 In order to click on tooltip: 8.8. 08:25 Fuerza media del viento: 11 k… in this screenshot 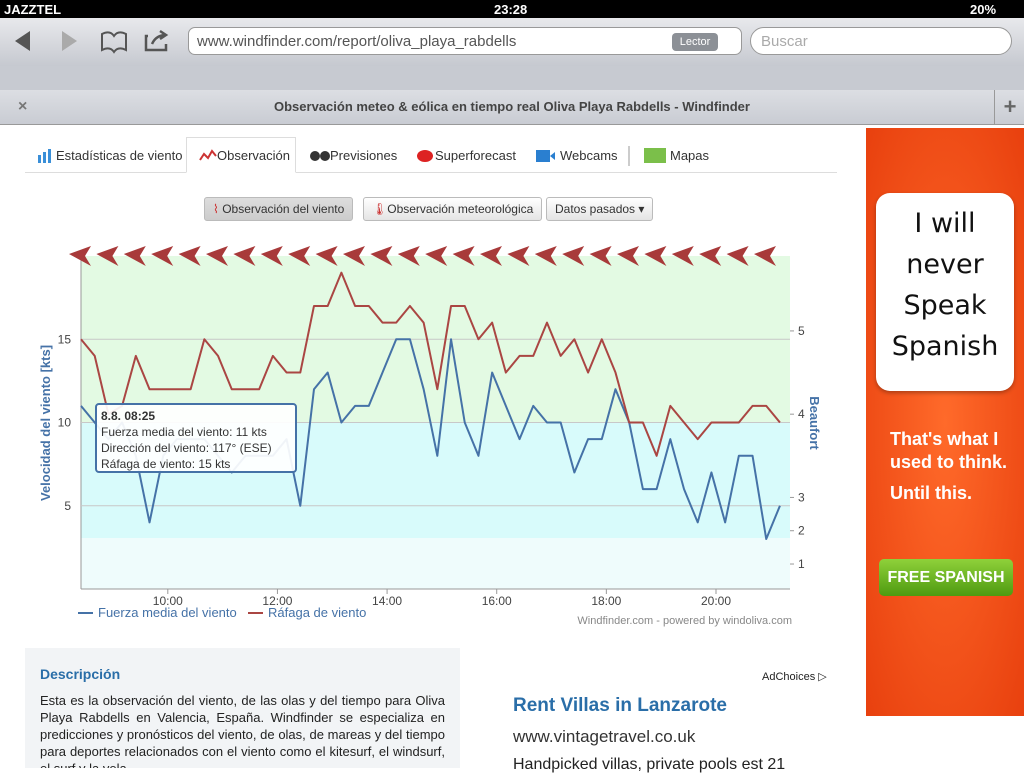, I will do `click(196, 438)`.